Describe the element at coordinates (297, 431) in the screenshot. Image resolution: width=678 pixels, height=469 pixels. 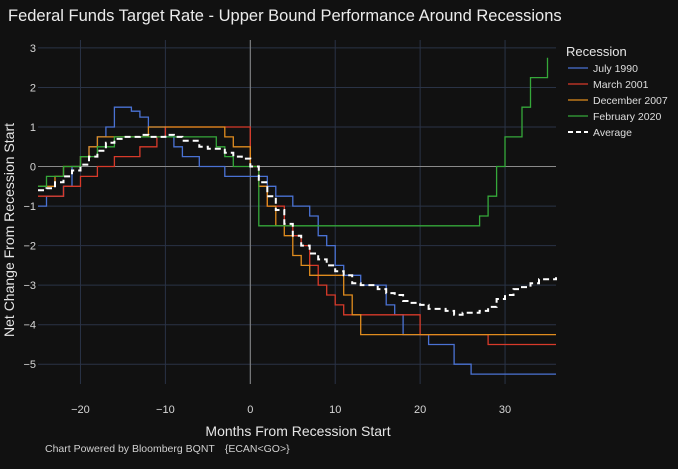
I see `x-axis-label: Months From Recession Start` at that location.